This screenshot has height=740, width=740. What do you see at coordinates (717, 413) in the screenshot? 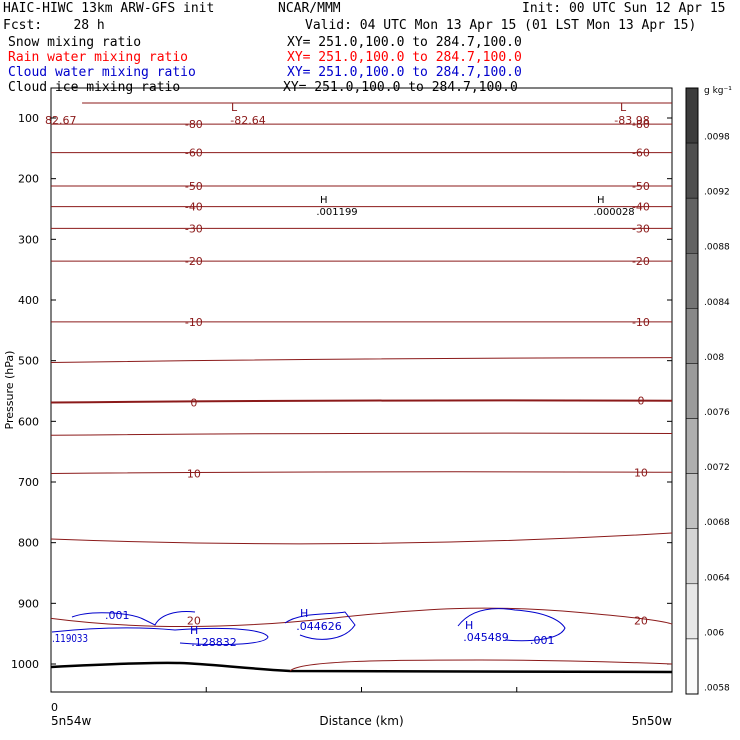
I see `colorbar-tick-label: .0076` at bounding box center [717, 413].